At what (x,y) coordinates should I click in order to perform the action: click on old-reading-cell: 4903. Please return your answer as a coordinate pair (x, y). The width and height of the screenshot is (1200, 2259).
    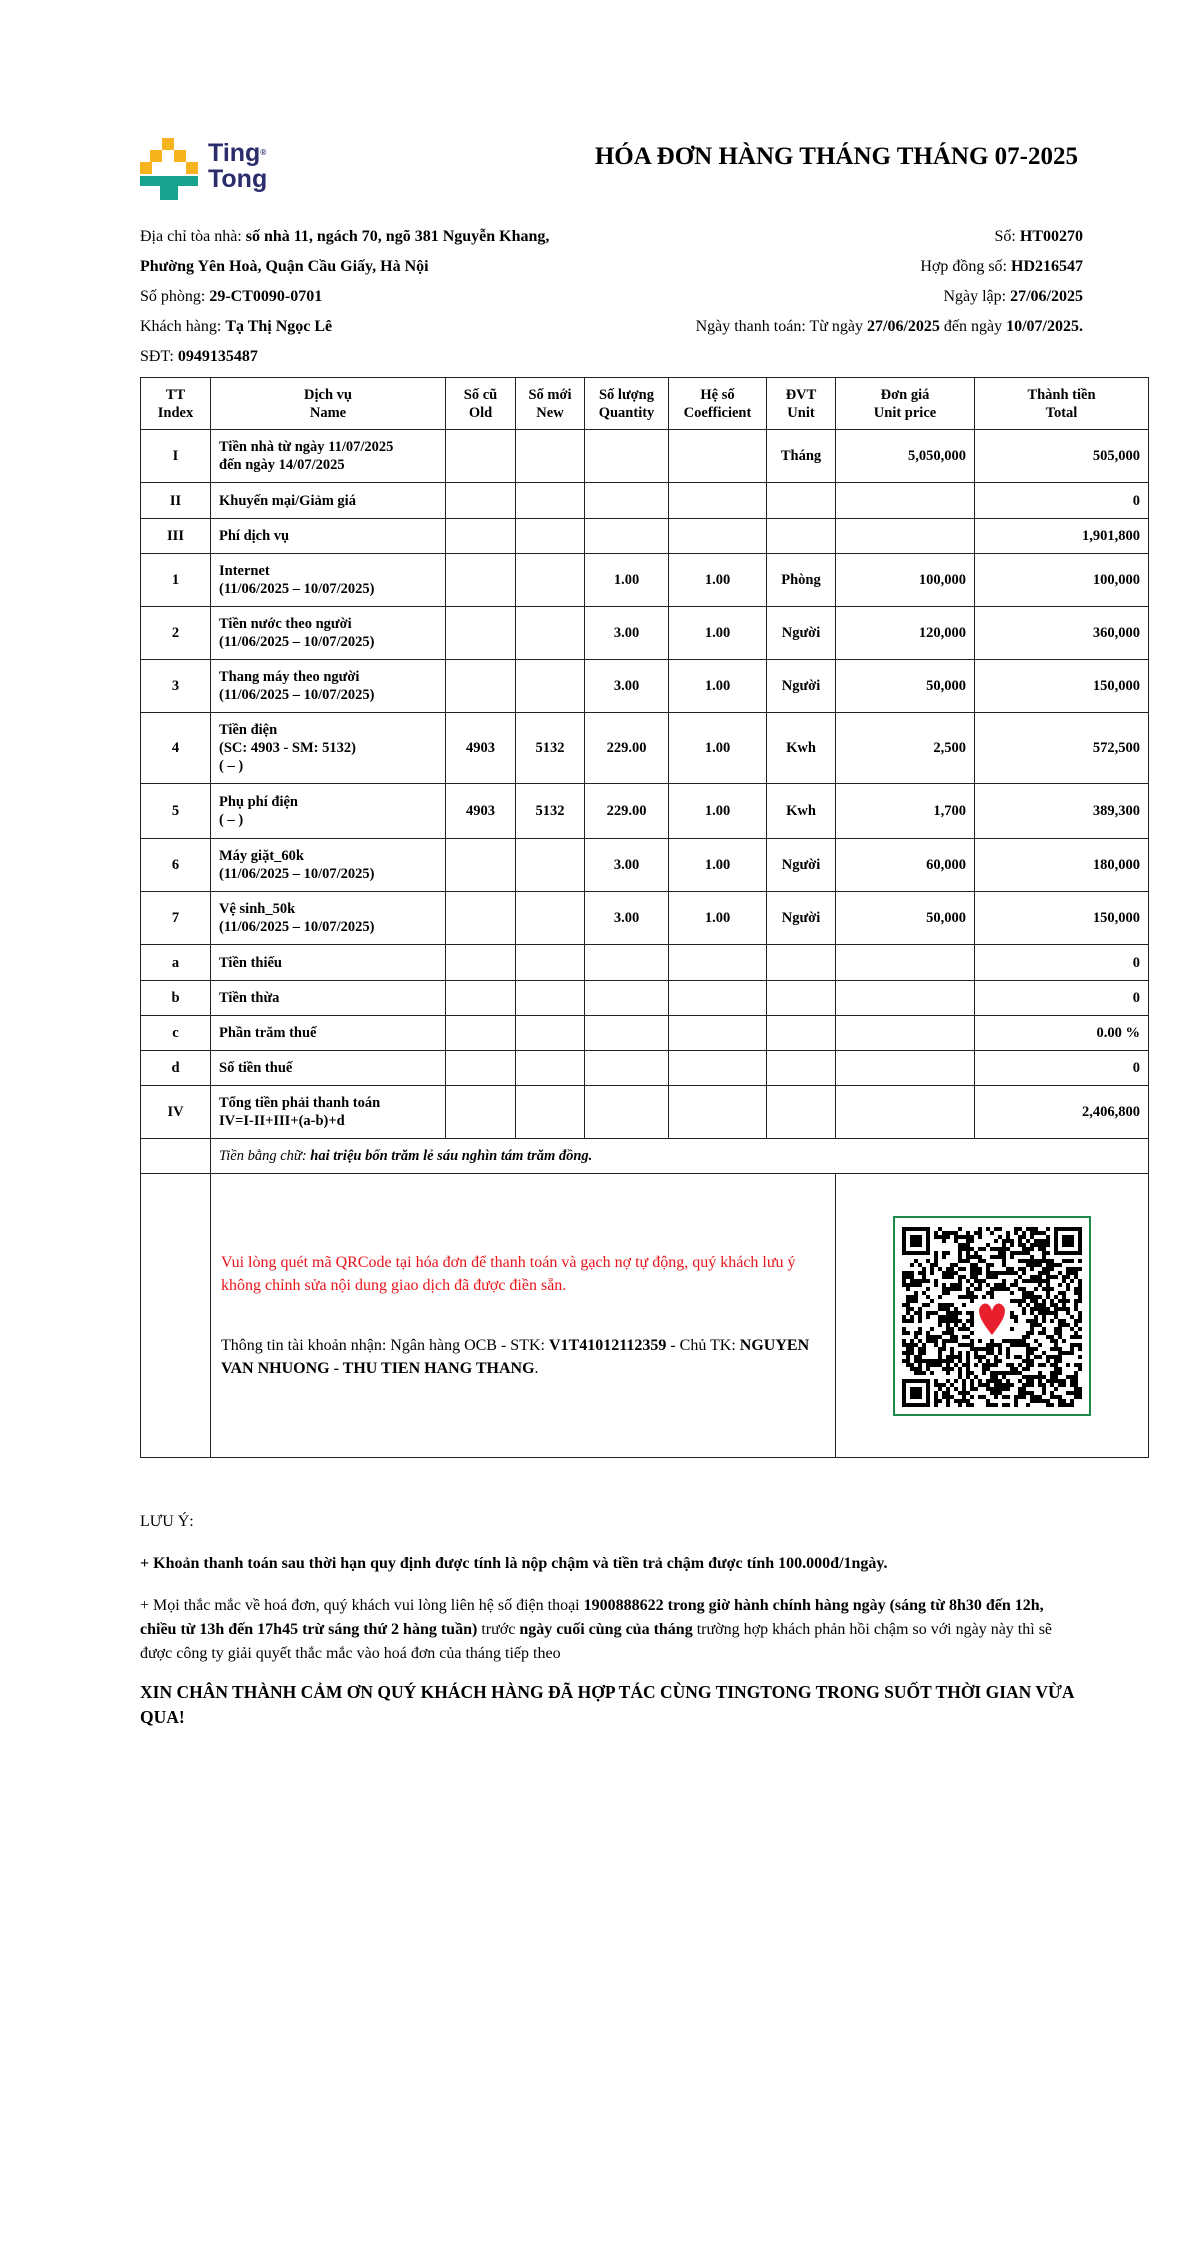
    Looking at the image, I should click on (480, 811).